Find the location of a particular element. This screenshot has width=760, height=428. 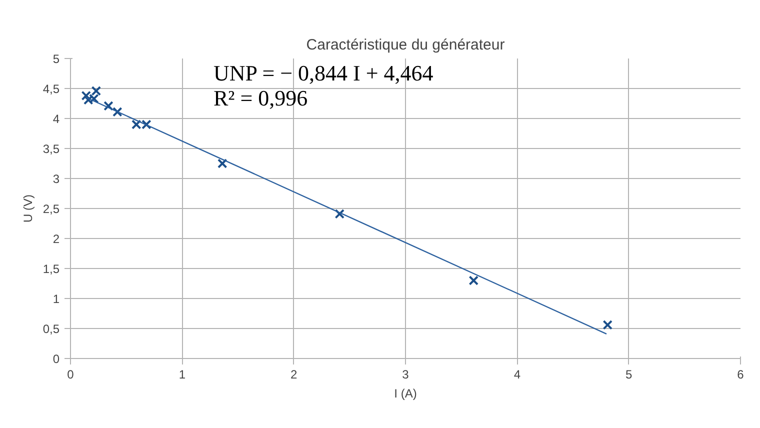

y-tick-label: 0 is located at coordinates (56, 359).